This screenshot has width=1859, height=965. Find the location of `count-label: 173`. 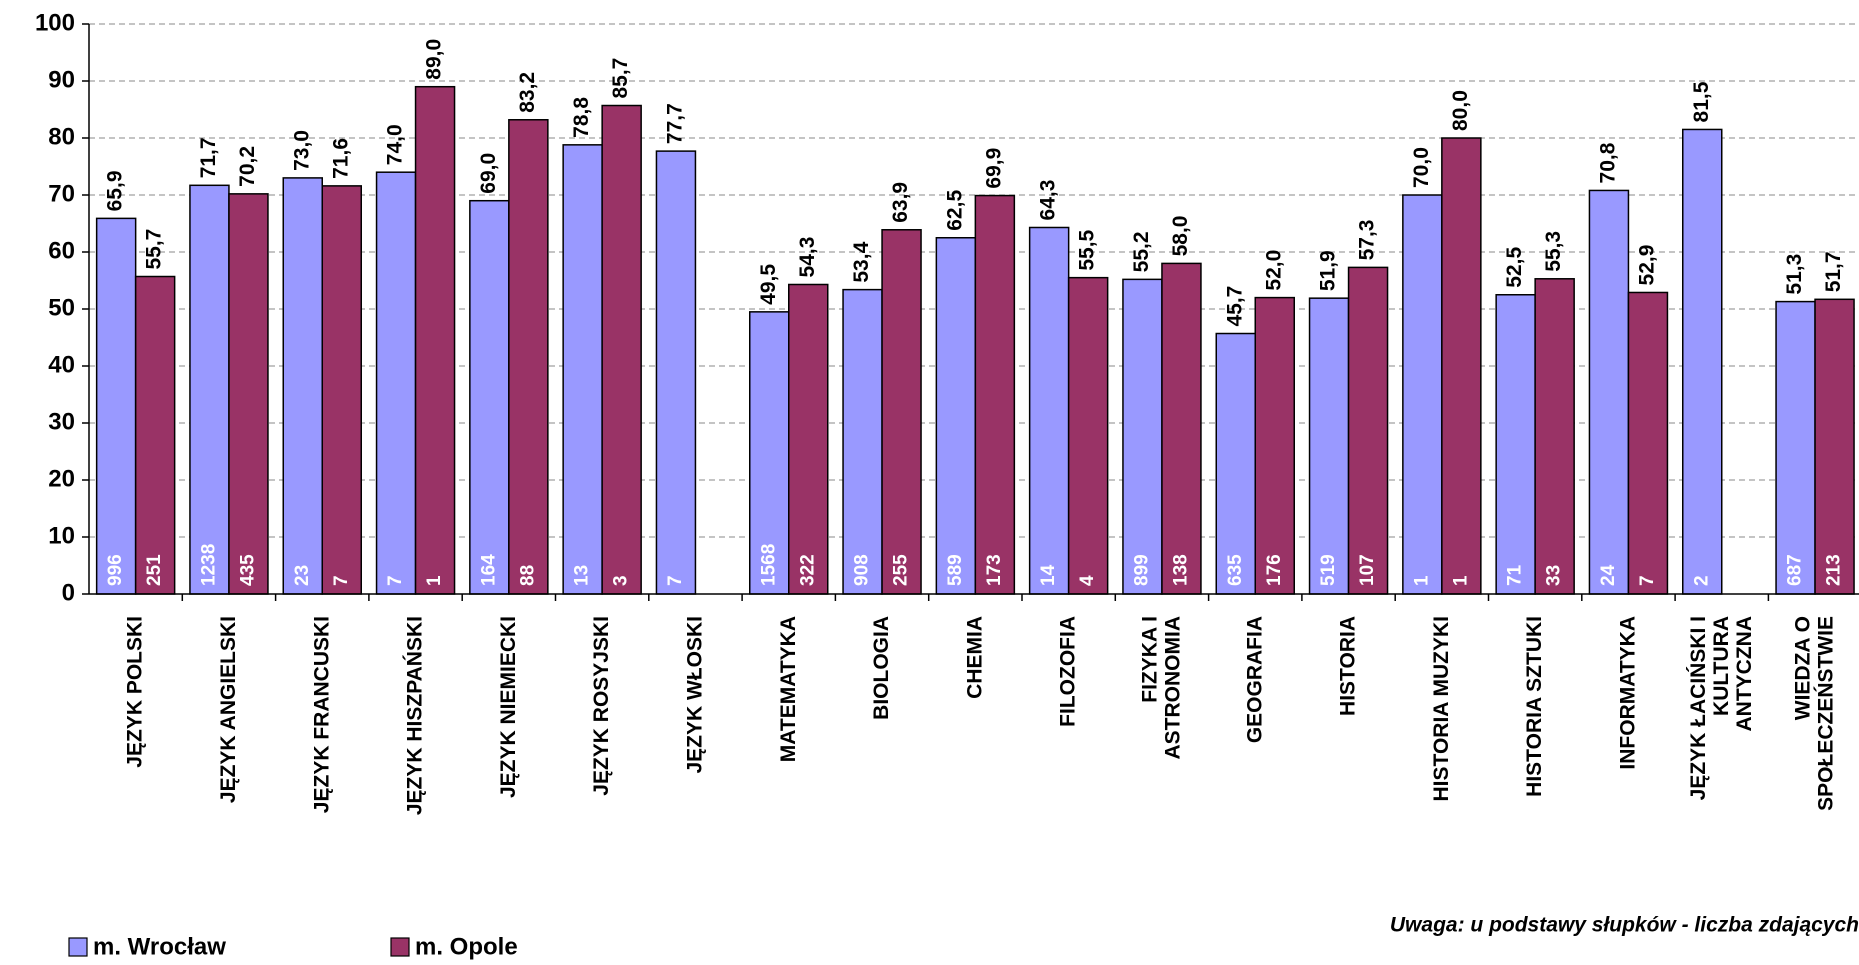

count-label: 173 is located at coordinates (994, 570).